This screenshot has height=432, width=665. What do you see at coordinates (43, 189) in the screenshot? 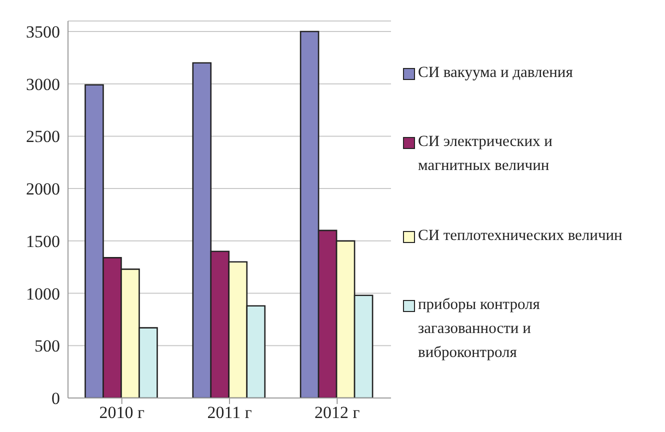
I see `y-tick-label: 2000` at bounding box center [43, 189].